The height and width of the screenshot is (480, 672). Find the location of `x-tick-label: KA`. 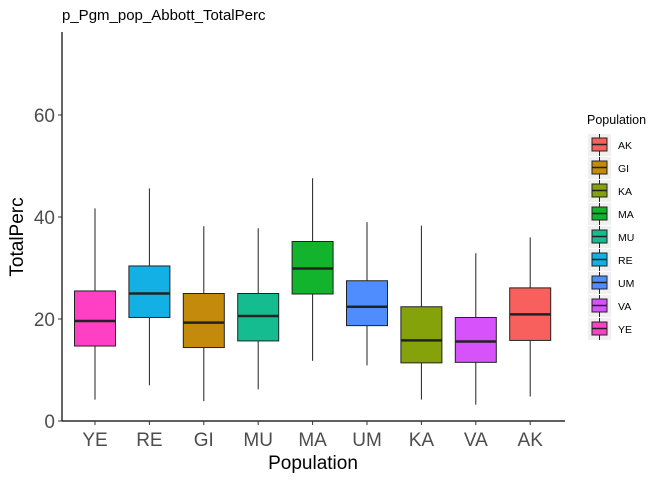

x-tick-label: KA is located at coordinates (422, 440).